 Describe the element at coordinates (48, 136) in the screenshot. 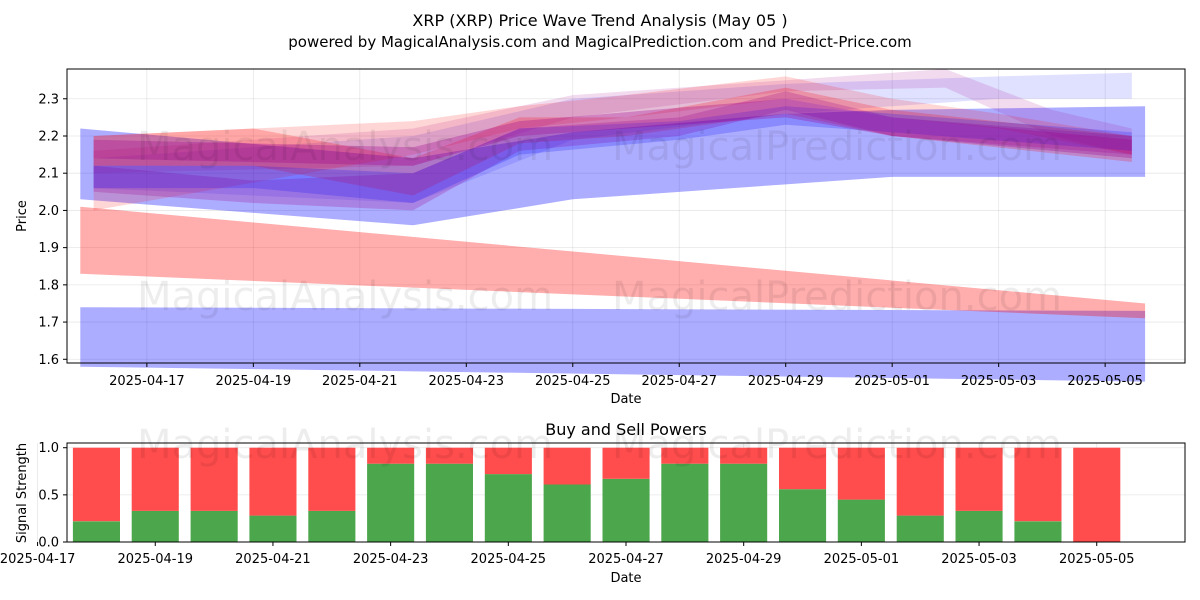

I see `price-y-tick-label: 2.2` at that location.